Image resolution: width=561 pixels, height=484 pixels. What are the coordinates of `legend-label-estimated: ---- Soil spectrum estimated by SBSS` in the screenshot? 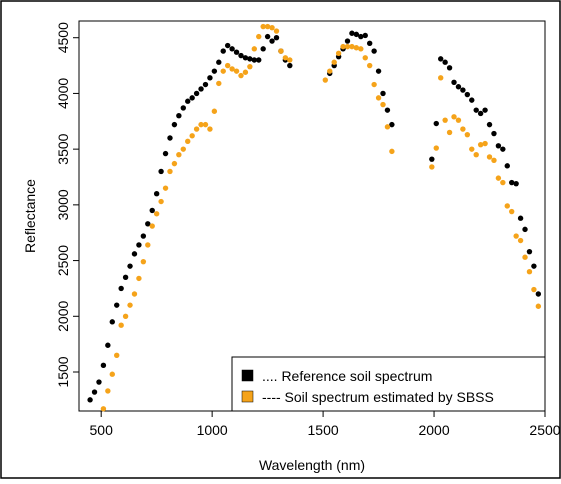 It's located at (378, 397).